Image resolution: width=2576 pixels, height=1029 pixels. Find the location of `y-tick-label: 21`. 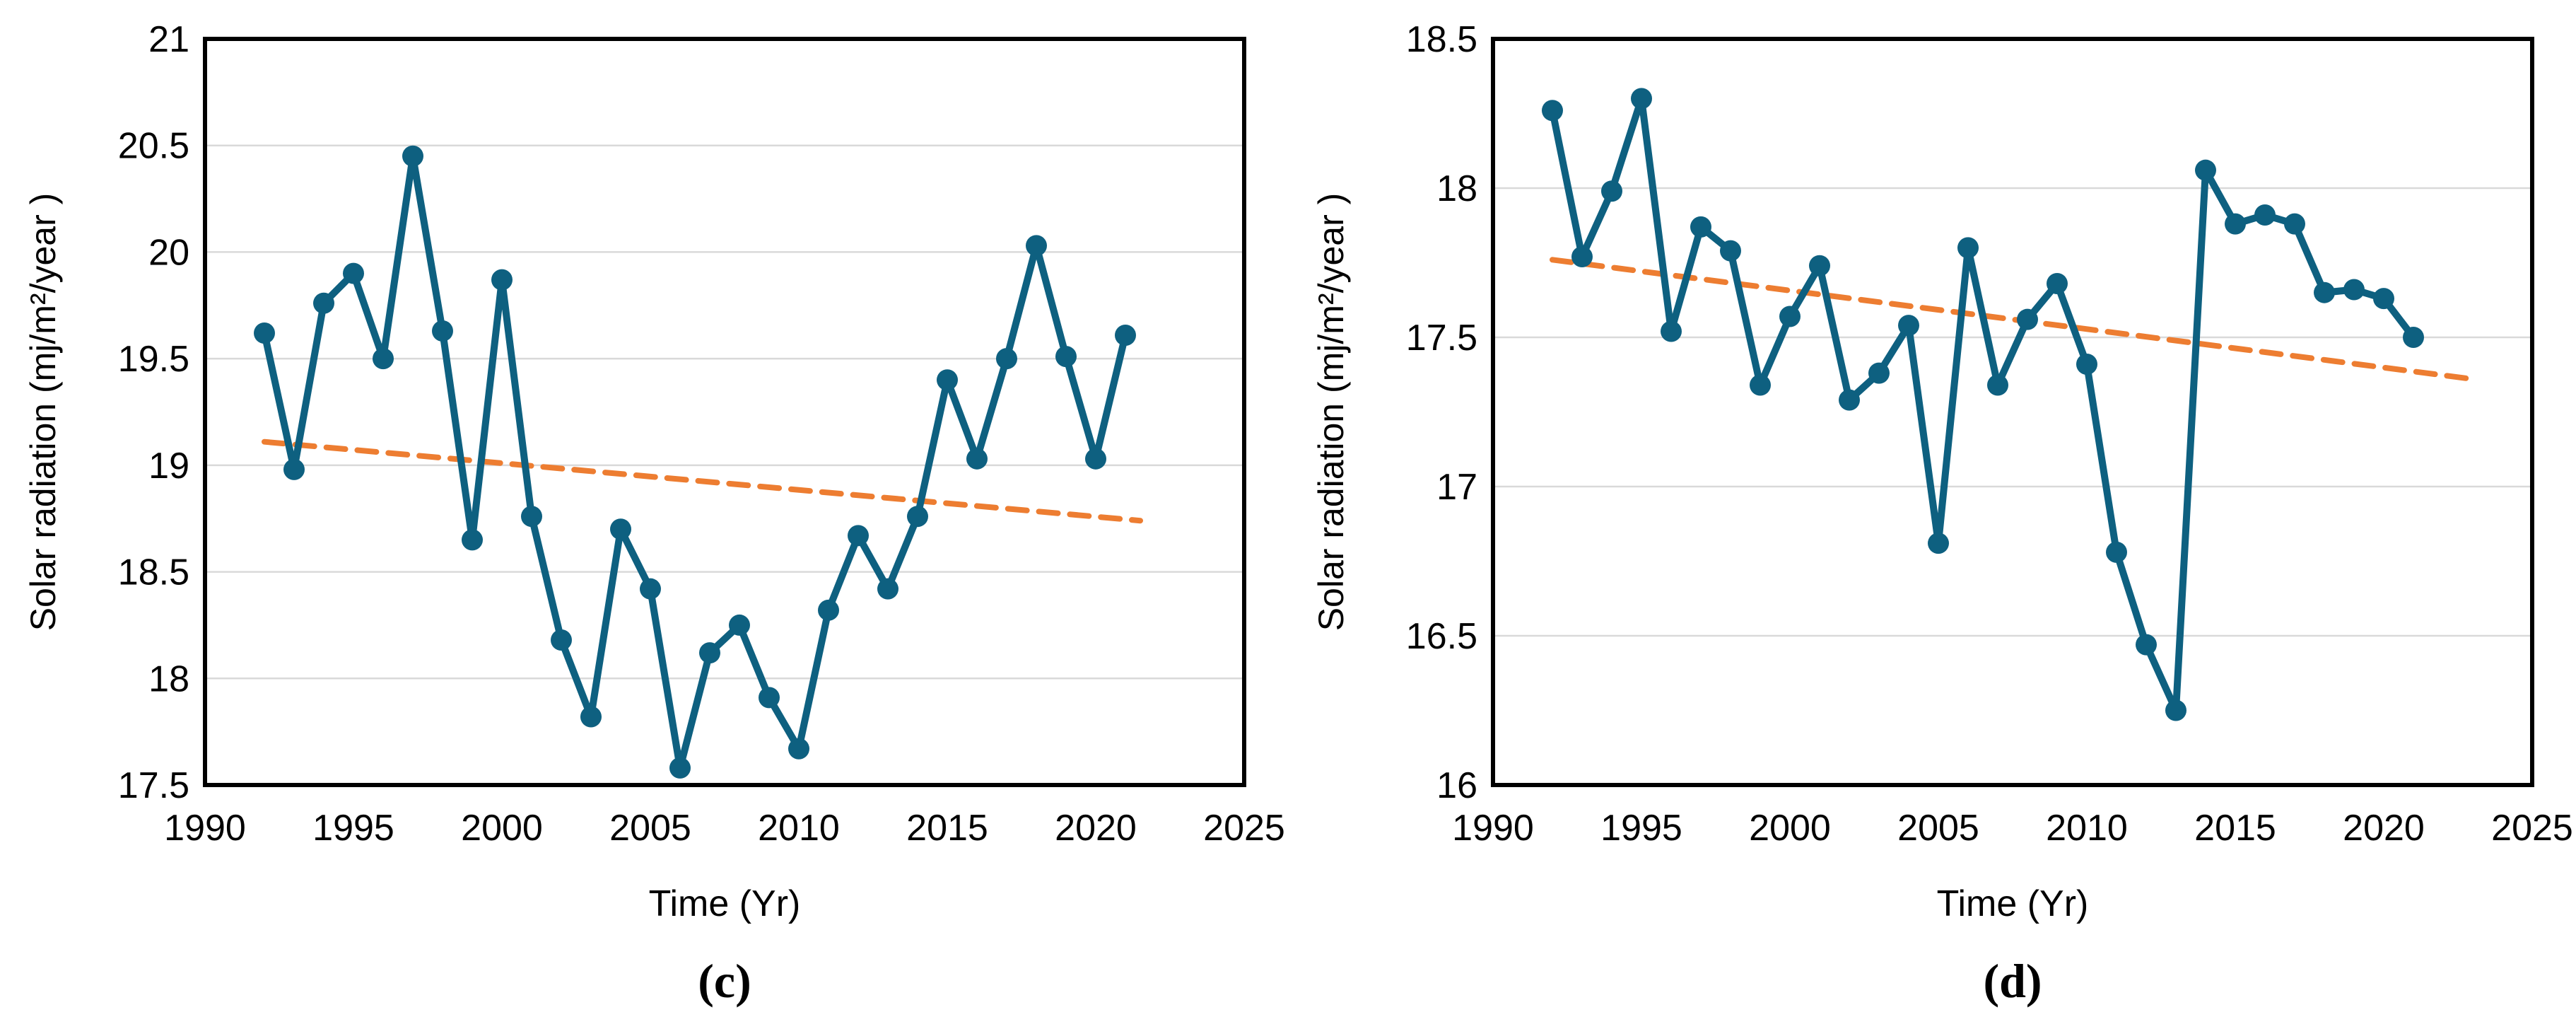

y-tick-label: 21 is located at coordinates (169, 39).